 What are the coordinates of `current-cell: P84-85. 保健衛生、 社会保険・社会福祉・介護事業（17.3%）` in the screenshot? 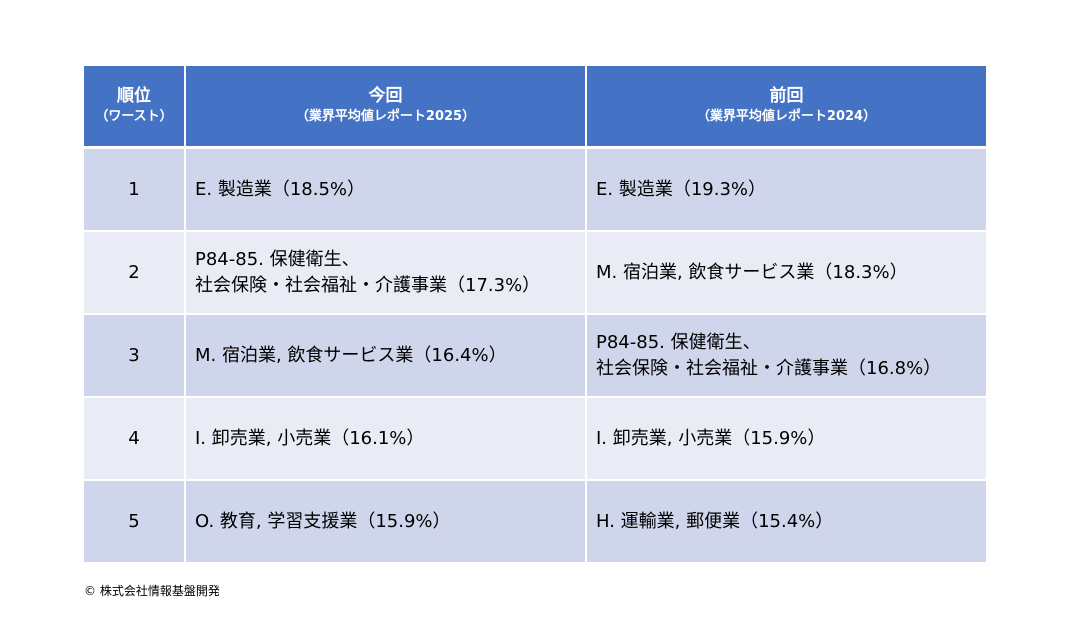 It's located at (386, 273).